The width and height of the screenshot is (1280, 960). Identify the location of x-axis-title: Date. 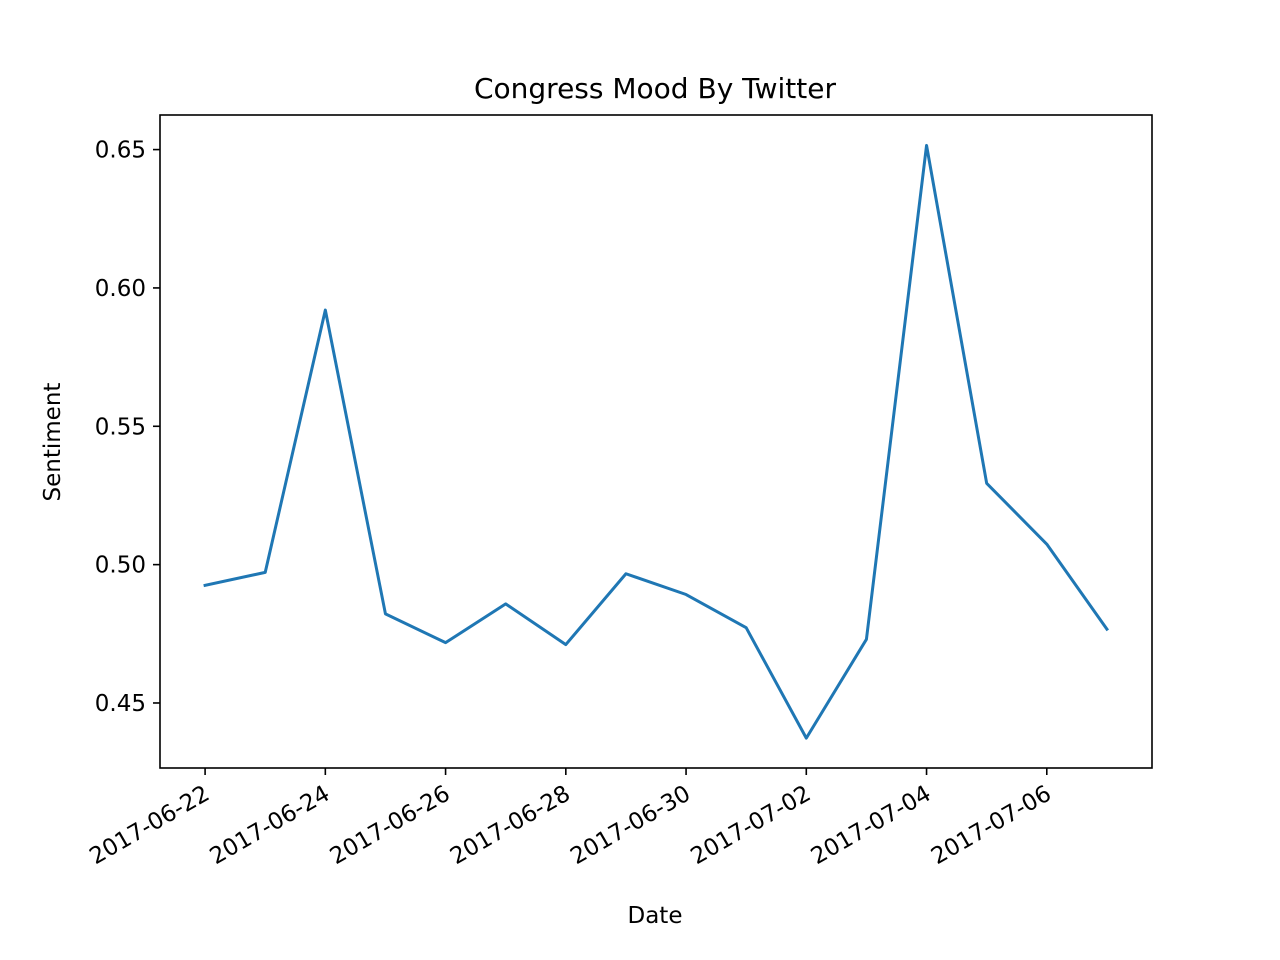
(655, 916).